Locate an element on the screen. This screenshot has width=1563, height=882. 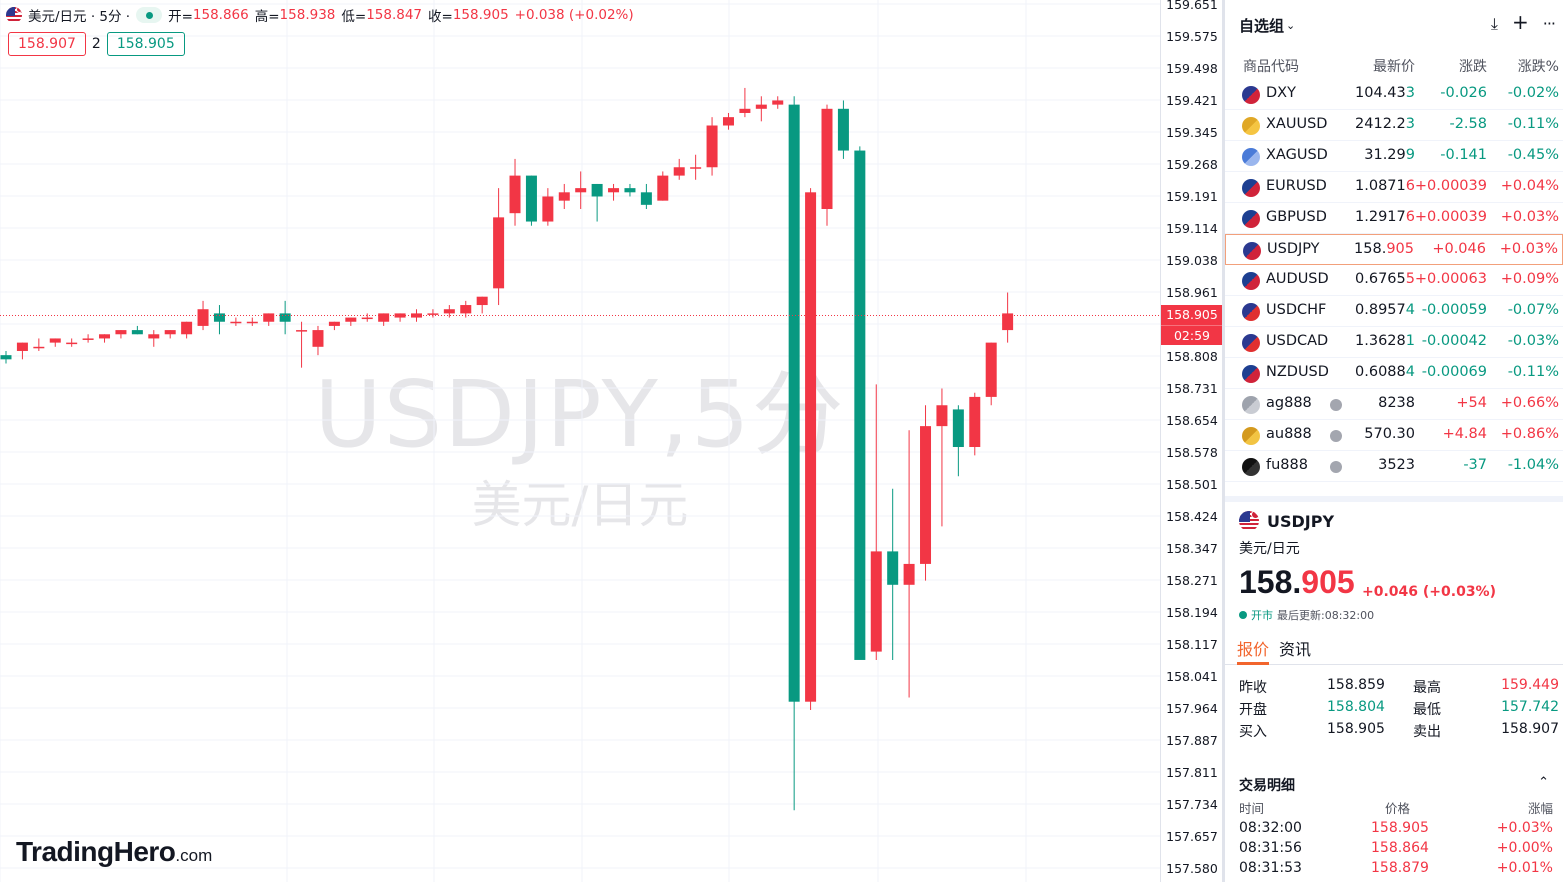
trade-col-time: 时间 is located at coordinates (1252, 808).